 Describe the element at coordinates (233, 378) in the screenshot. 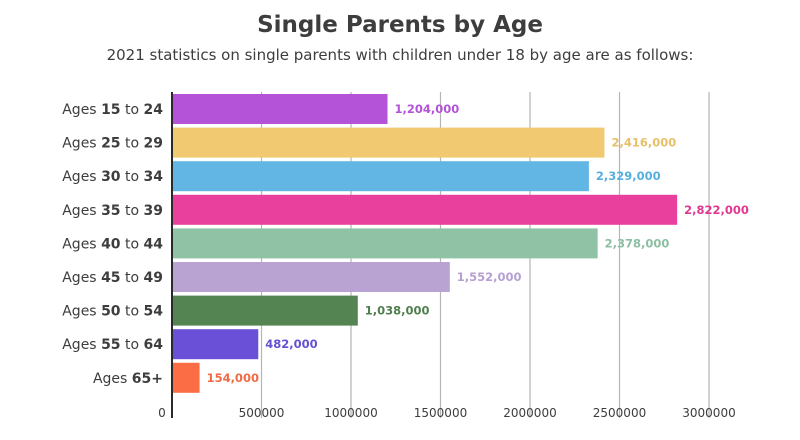

I see `data-label: 154,000` at that location.